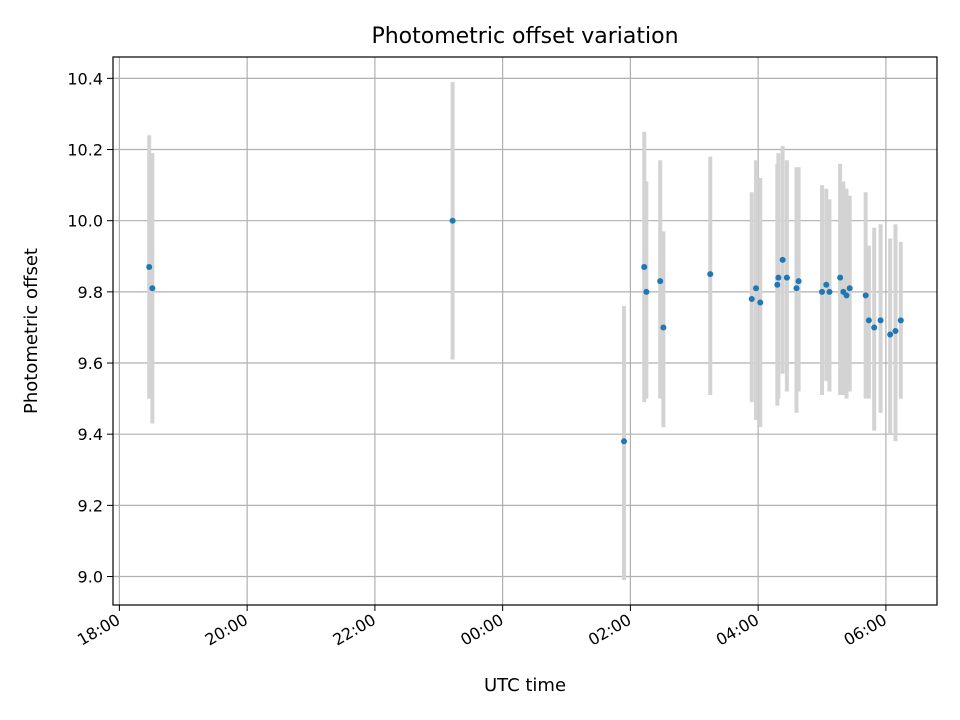 The height and width of the screenshot is (720, 960). Describe the element at coordinates (864, 630) in the screenshot. I see `x-tick-label: 06:00` at that location.